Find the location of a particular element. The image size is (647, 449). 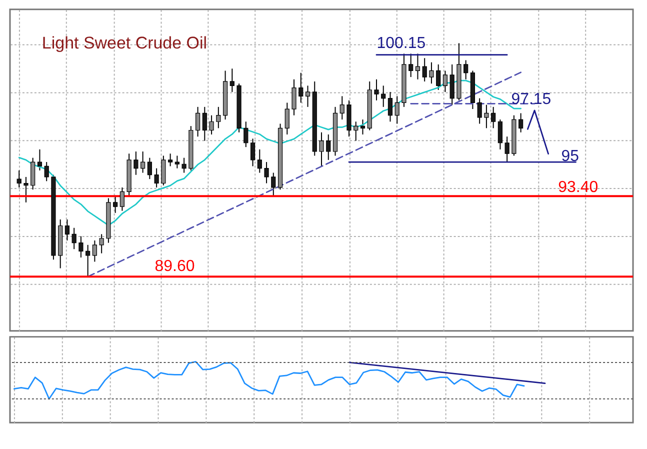

chart-title: Light Sweet Crude Oil is located at coordinates (124, 42).